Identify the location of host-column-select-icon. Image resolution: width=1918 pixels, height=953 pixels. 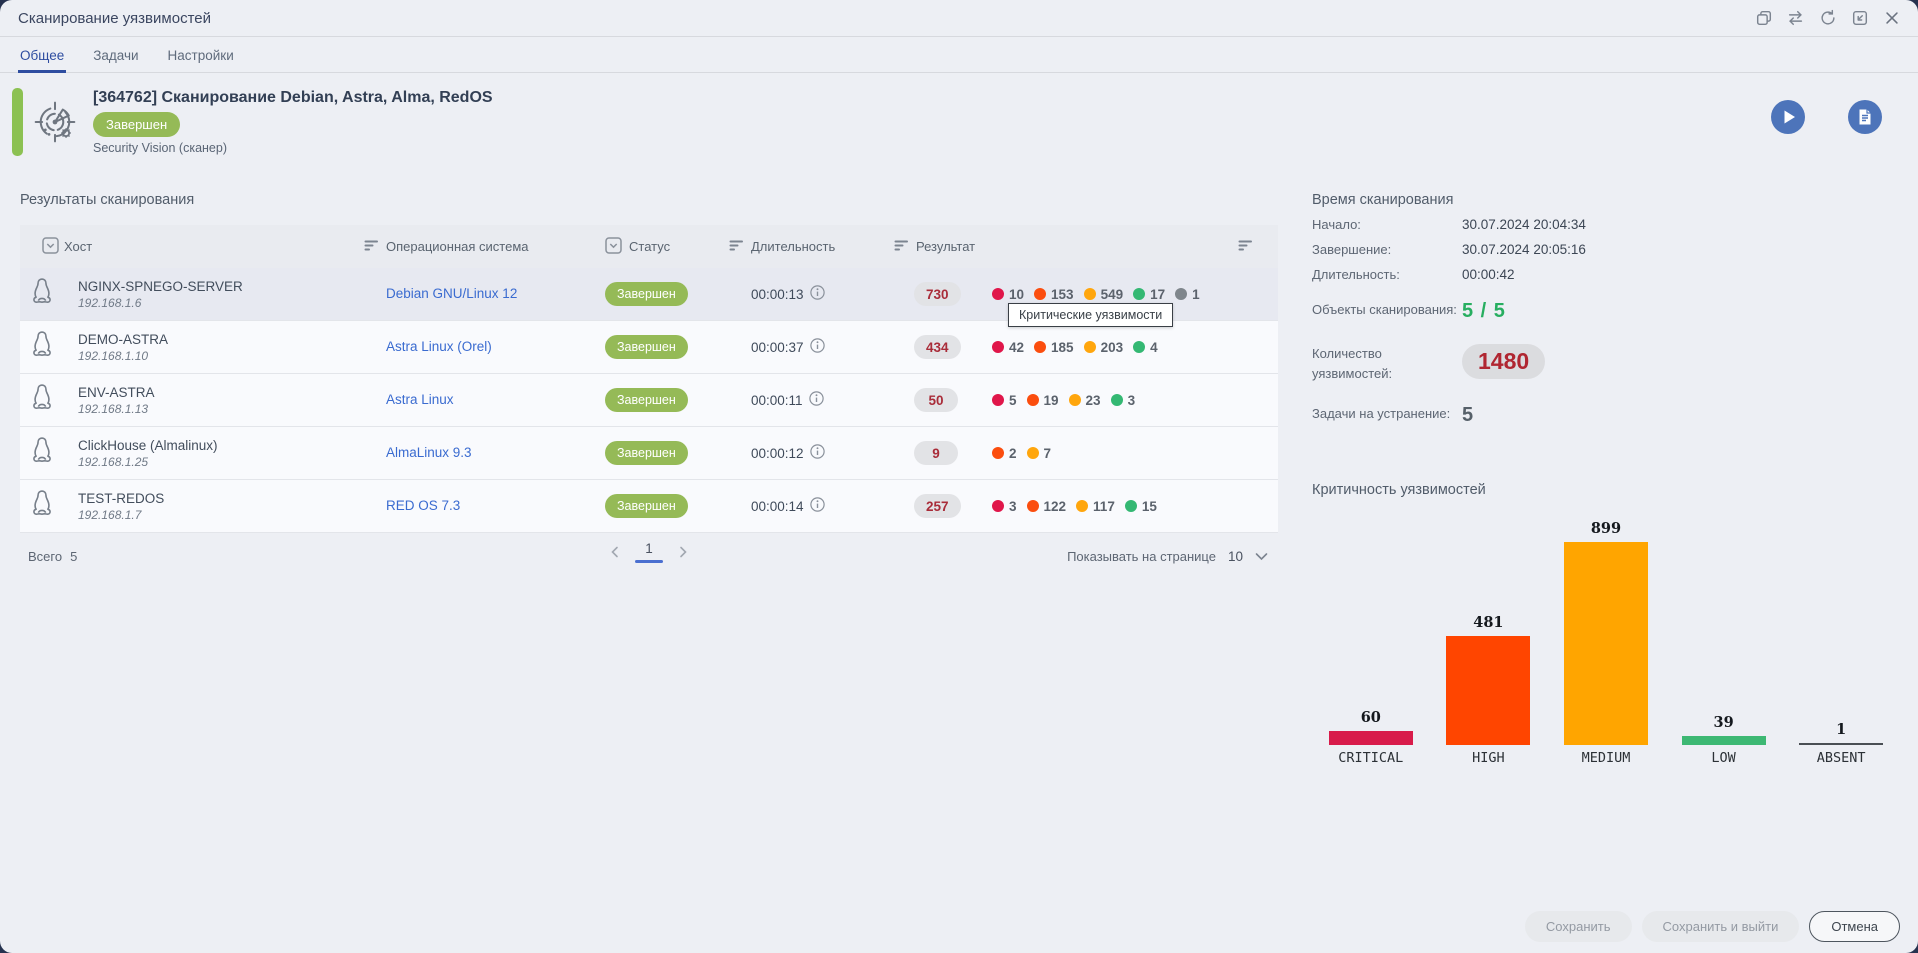
(50, 246).